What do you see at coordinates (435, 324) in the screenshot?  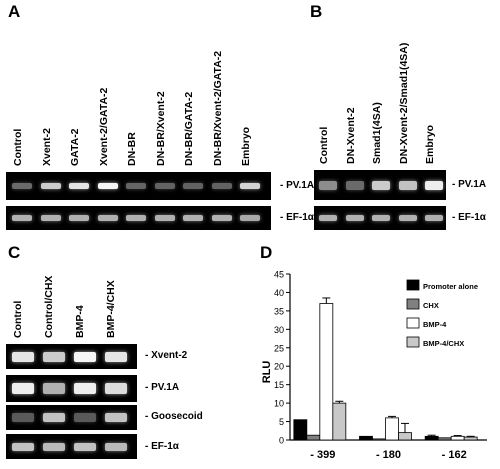 I see `legend-label: BMP-4` at bounding box center [435, 324].